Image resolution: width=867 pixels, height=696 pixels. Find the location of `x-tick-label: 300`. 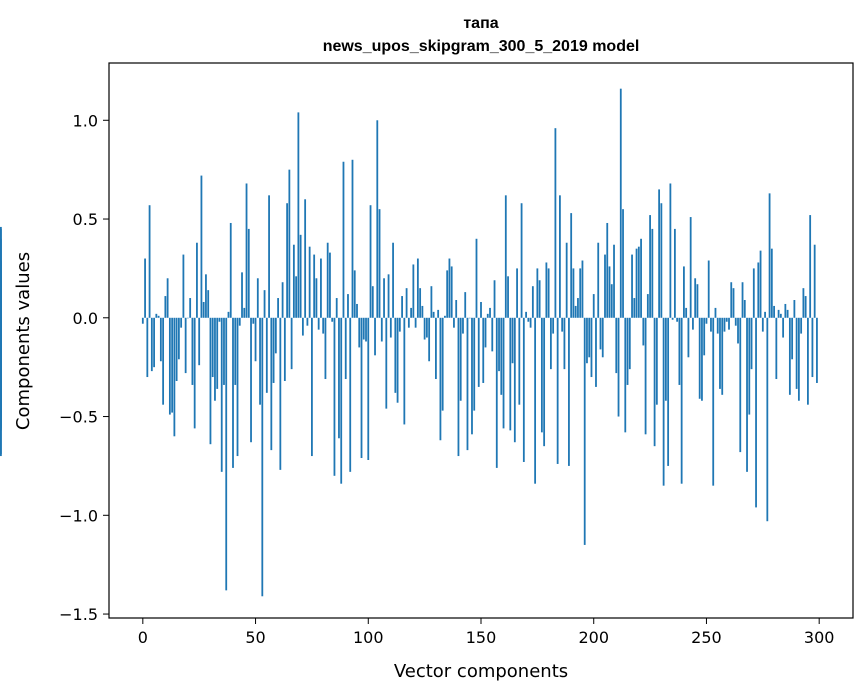

x-tick-label: 300 is located at coordinates (819, 637).